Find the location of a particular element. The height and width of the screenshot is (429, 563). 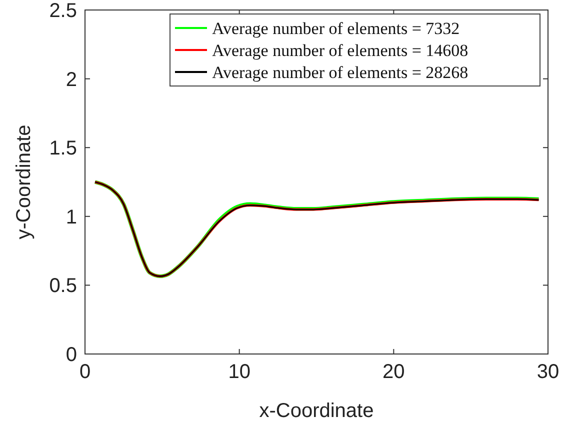

x-tick-label: 30 is located at coordinates (548, 372).